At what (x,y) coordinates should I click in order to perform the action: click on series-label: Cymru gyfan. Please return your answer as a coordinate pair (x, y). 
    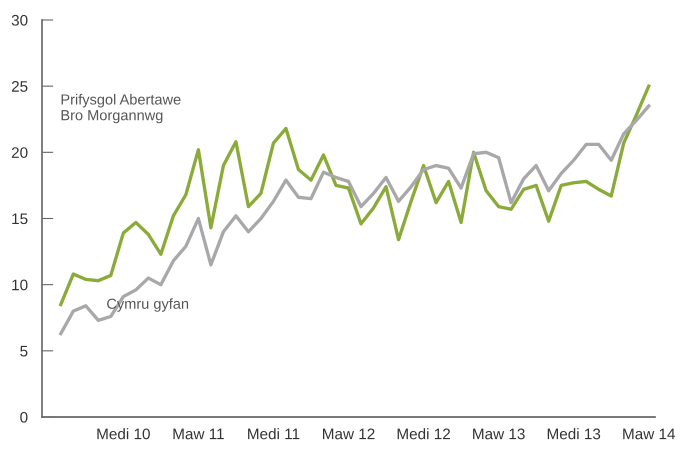
    Looking at the image, I should click on (147, 305).